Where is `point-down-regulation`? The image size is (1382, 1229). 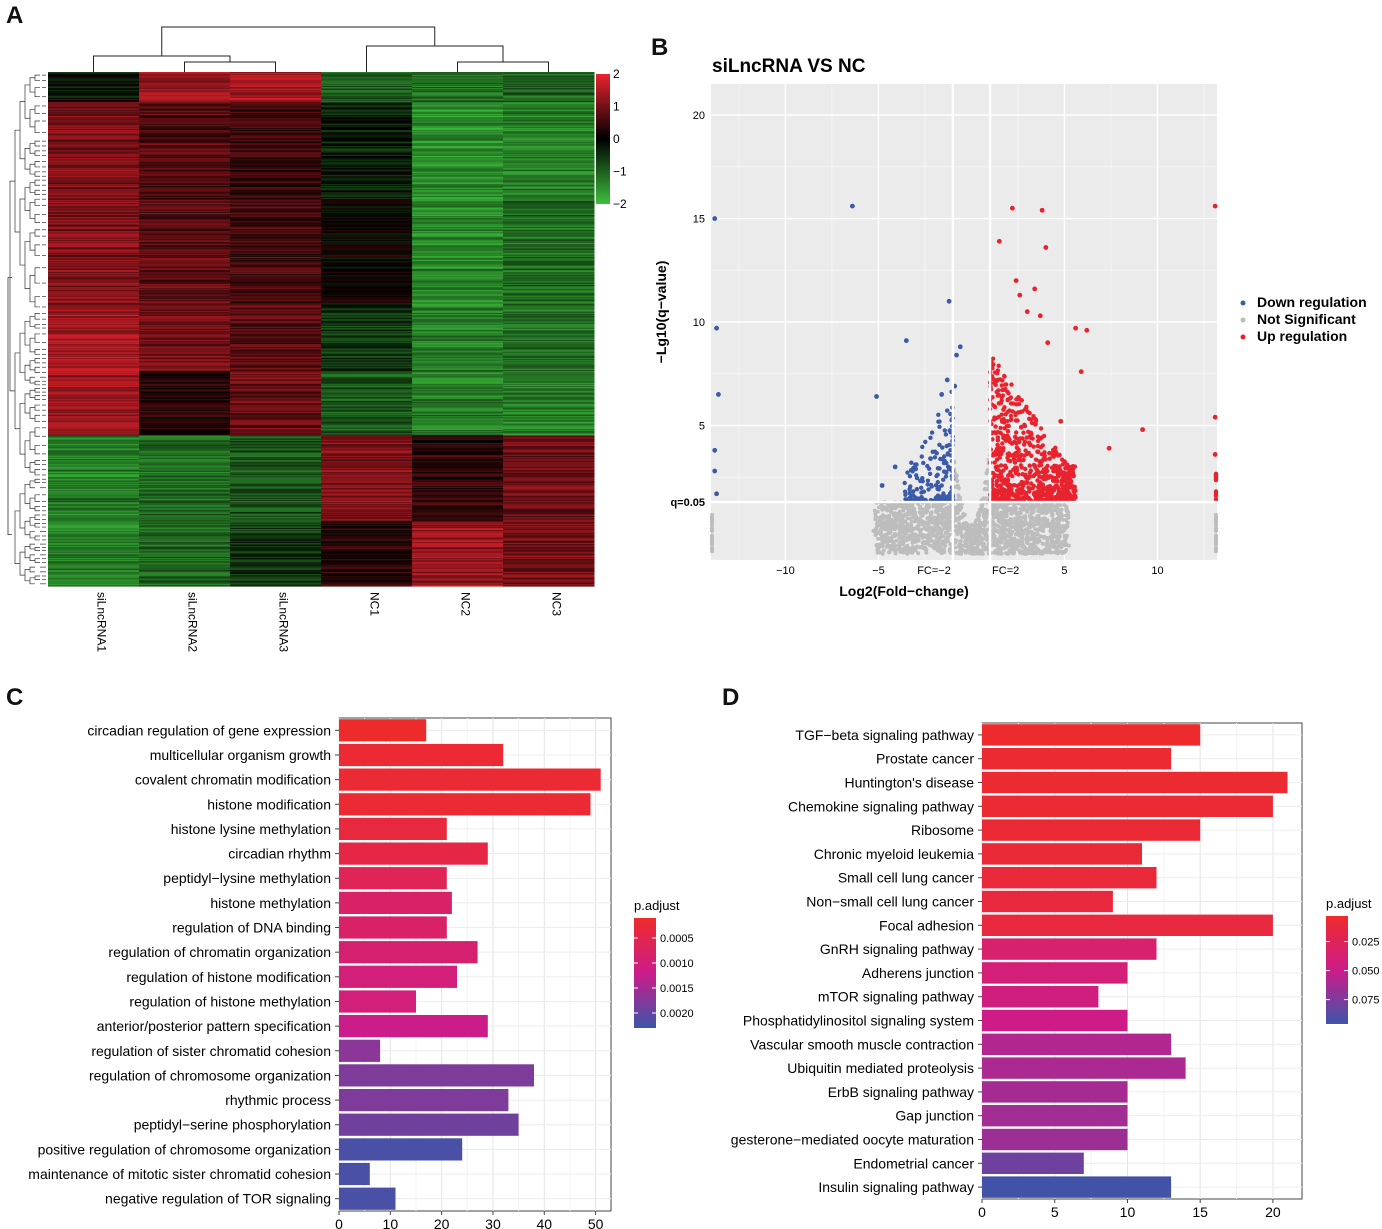 point-down-regulation is located at coordinates (923, 463).